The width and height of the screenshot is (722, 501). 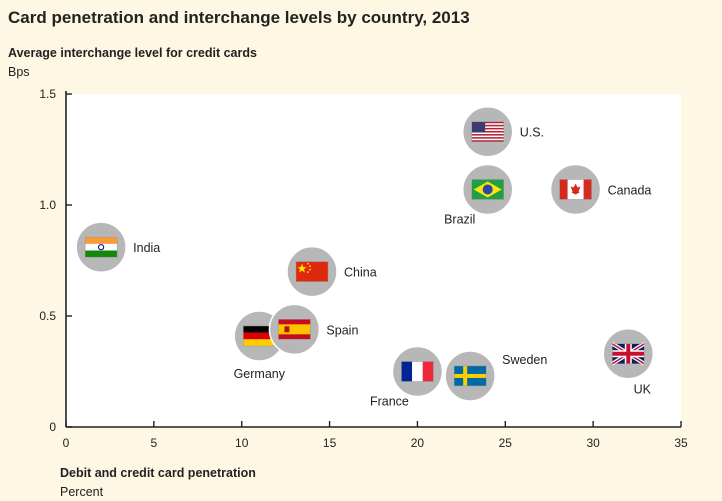 I want to click on x-tick-label: 10, so click(x=242, y=443).